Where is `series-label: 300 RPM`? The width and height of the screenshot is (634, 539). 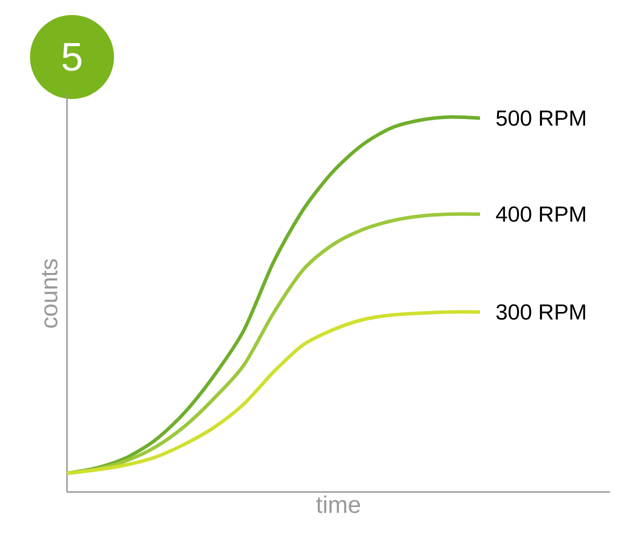
series-label: 300 RPM is located at coordinates (541, 312).